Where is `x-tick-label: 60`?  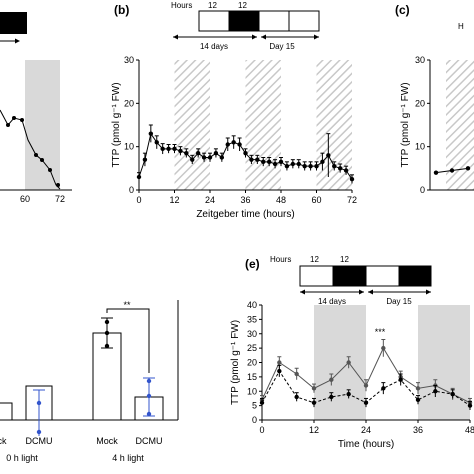
x-tick-label: 60 is located at coordinates (316, 200).